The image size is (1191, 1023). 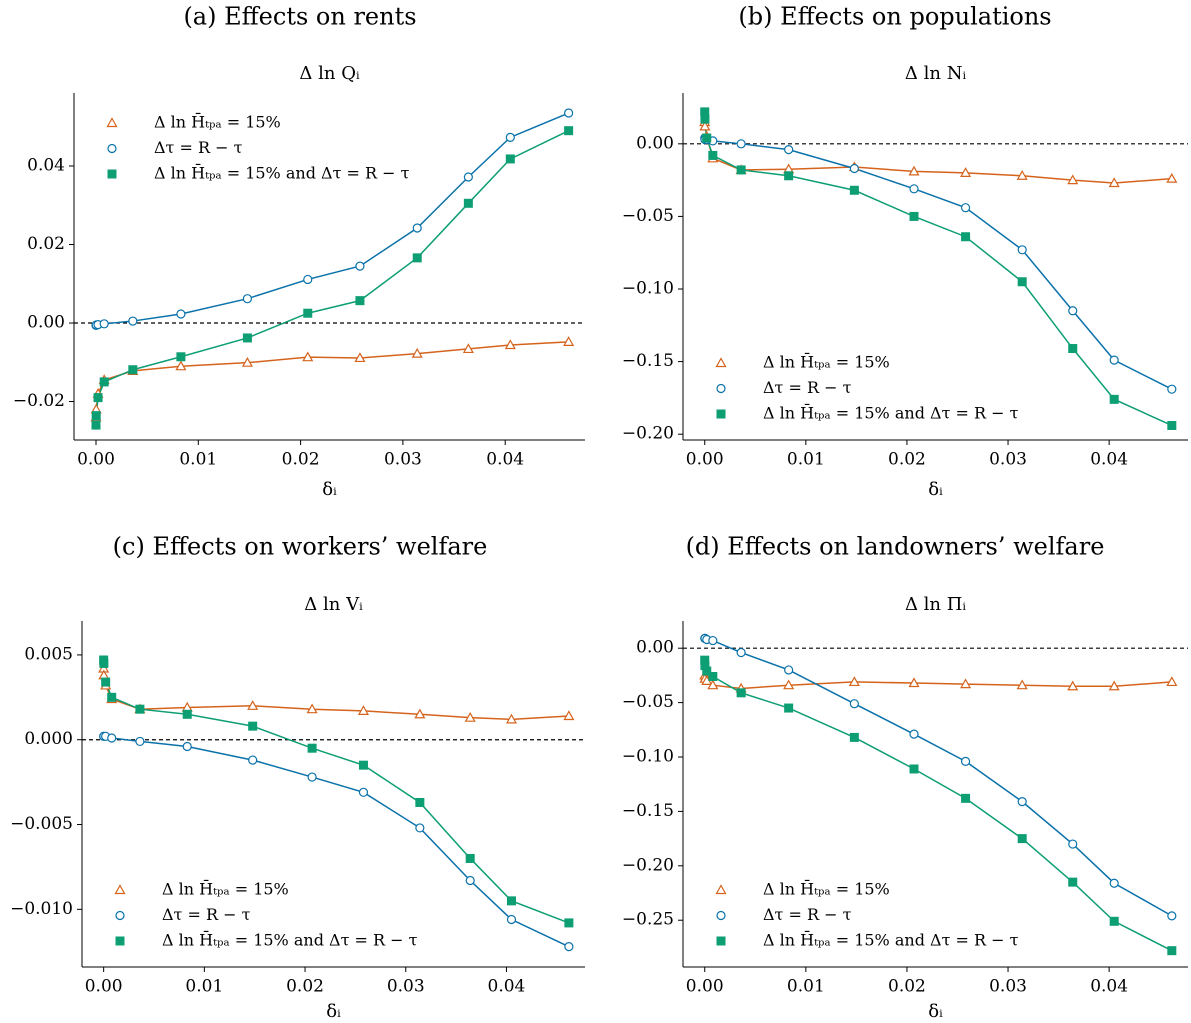 What do you see at coordinates (290, 939) in the screenshot?
I see `legend-label: Δ ln H̄ₜₚₐ = 15% and Δτ = R − τ` at bounding box center [290, 939].